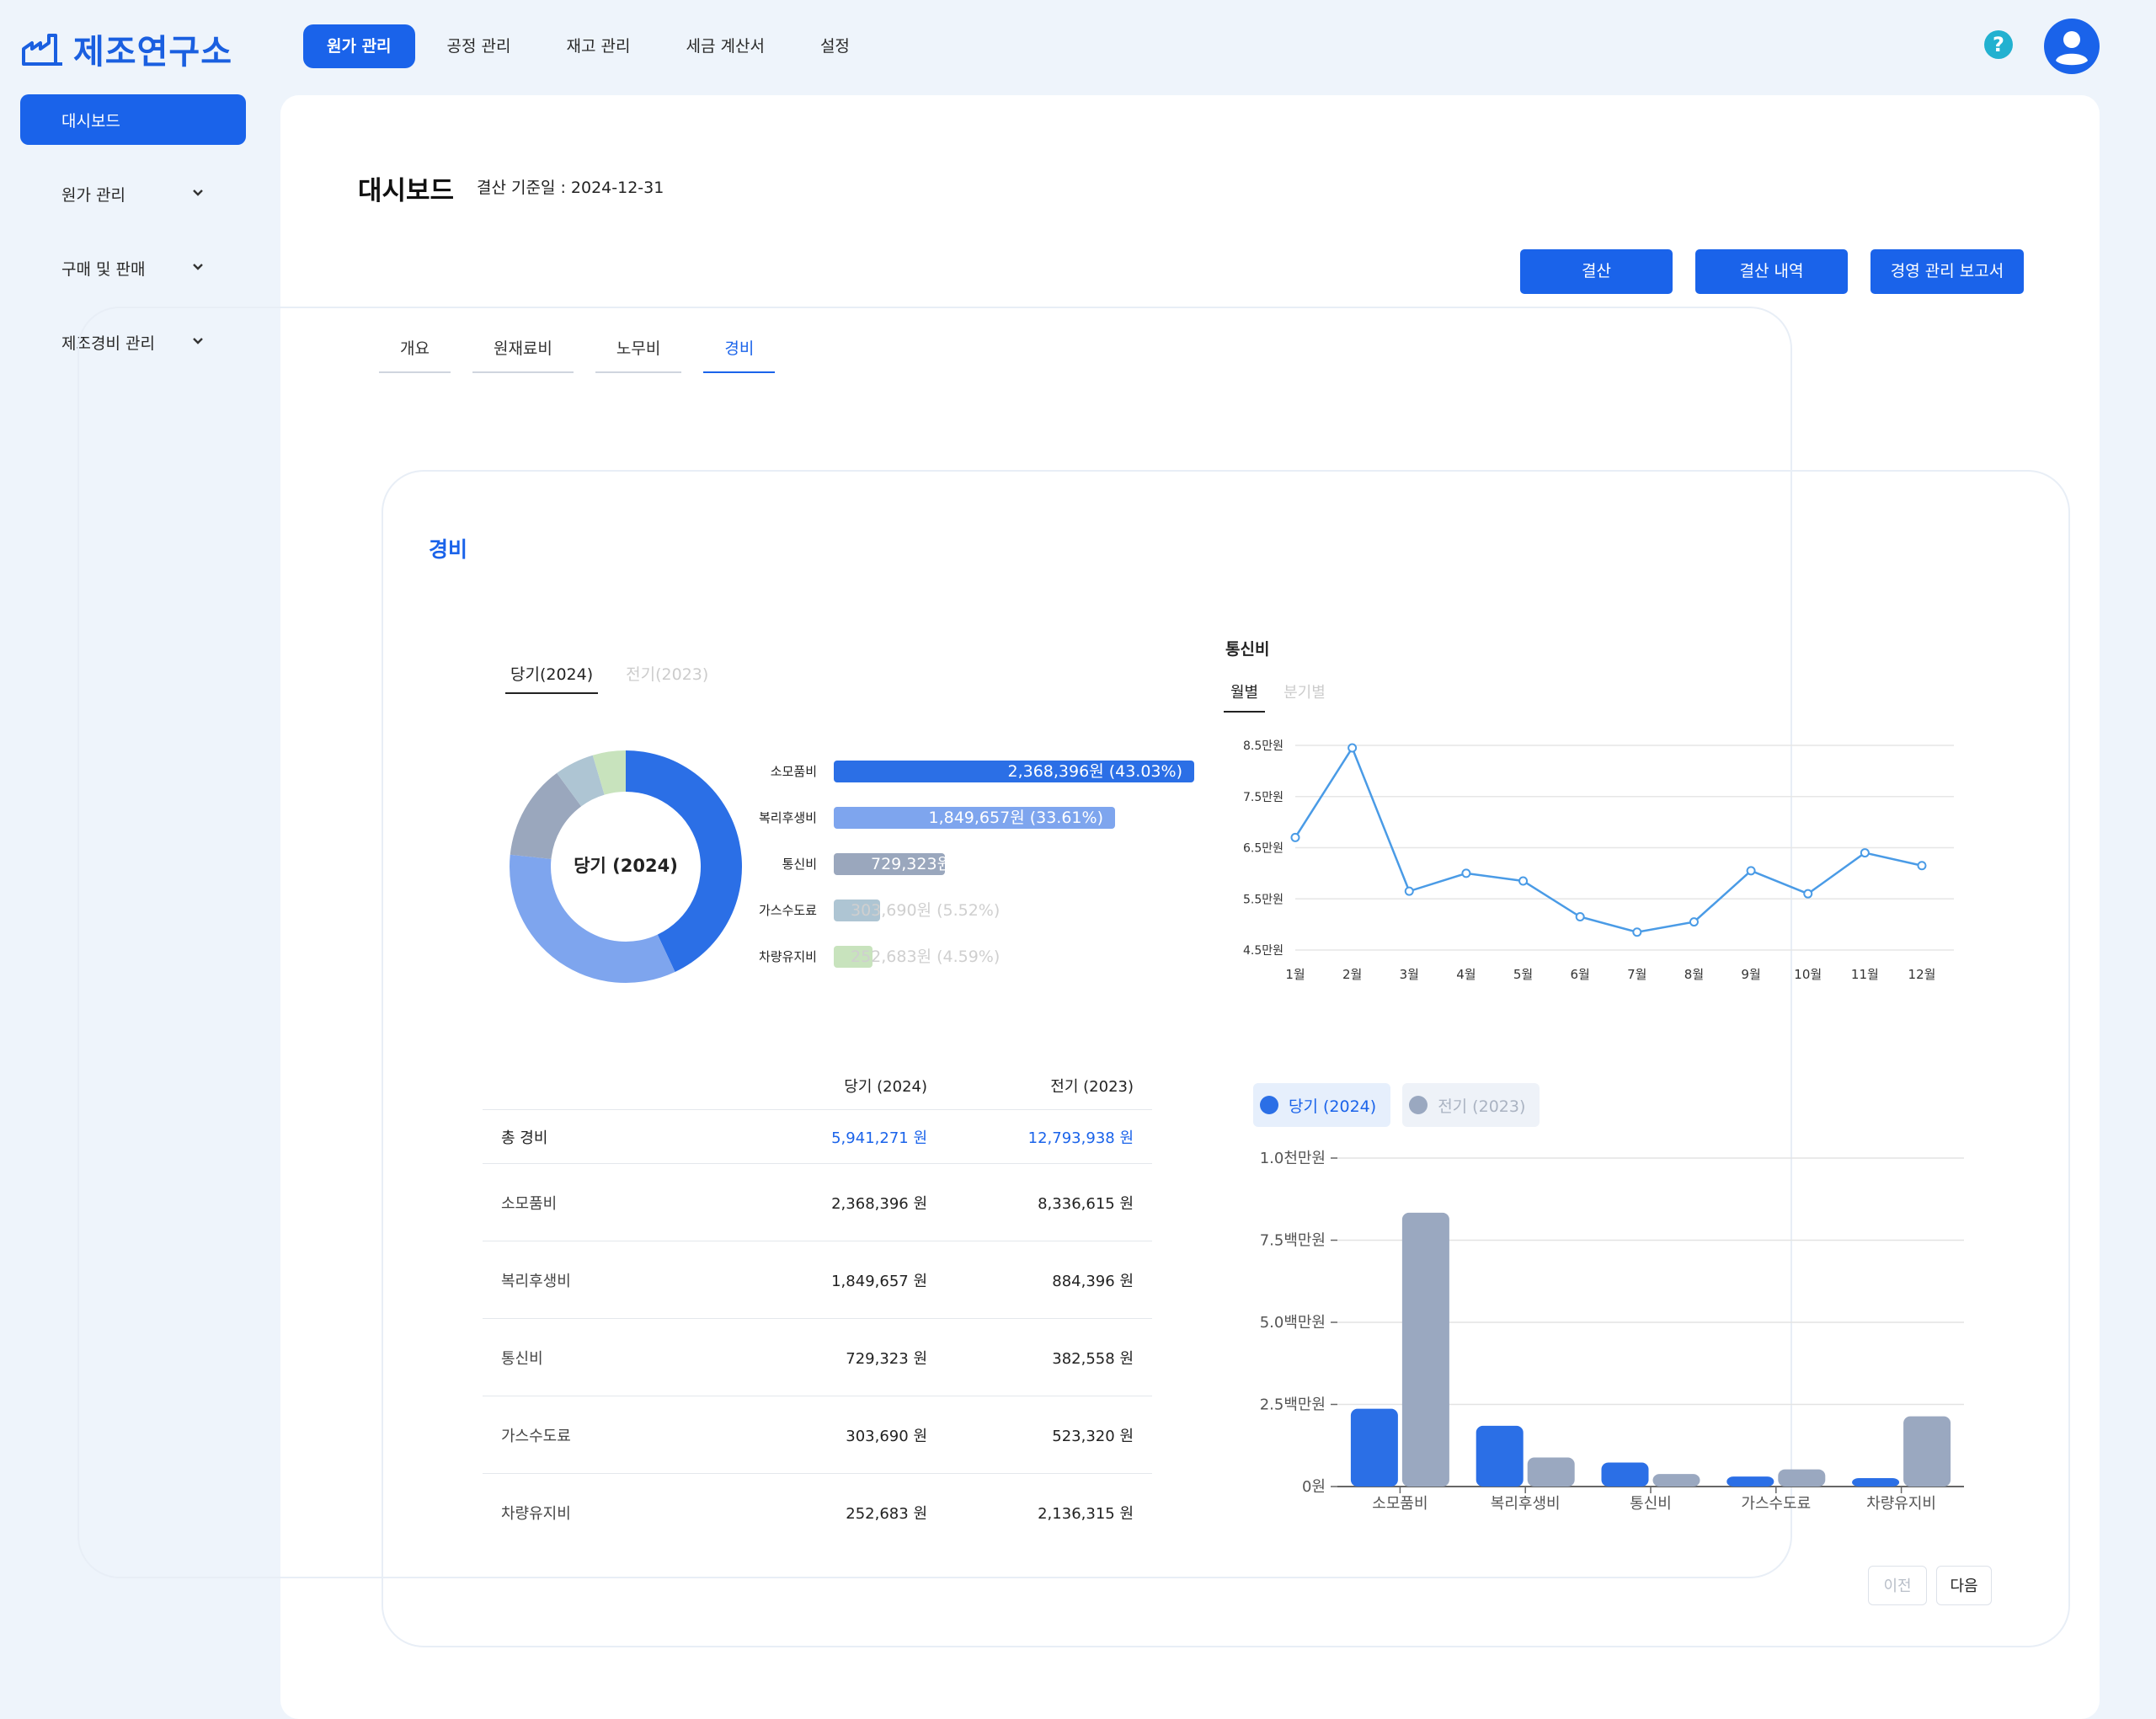  I want to click on settlement-history-button: 결산 내역, so click(1772, 271).